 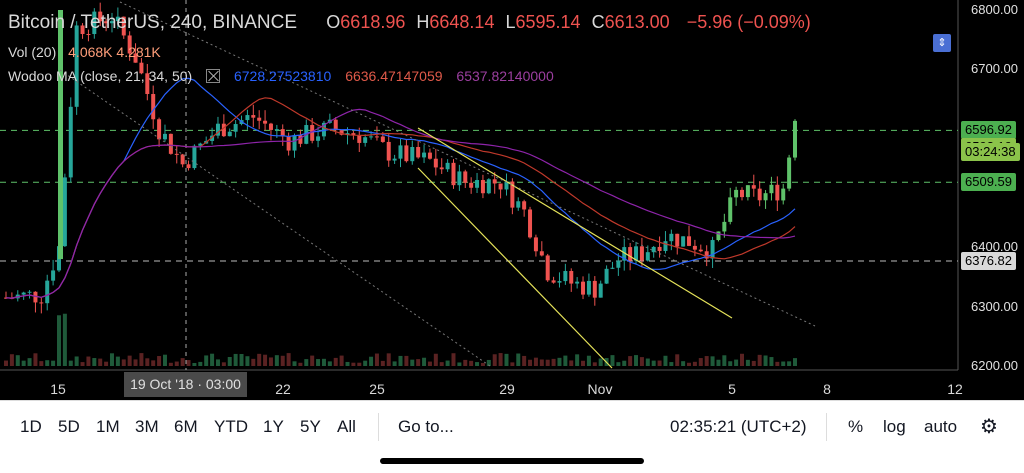 What do you see at coordinates (69, 426) in the screenshot?
I see `range-button-5d: 5D` at bounding box center [69, 426].